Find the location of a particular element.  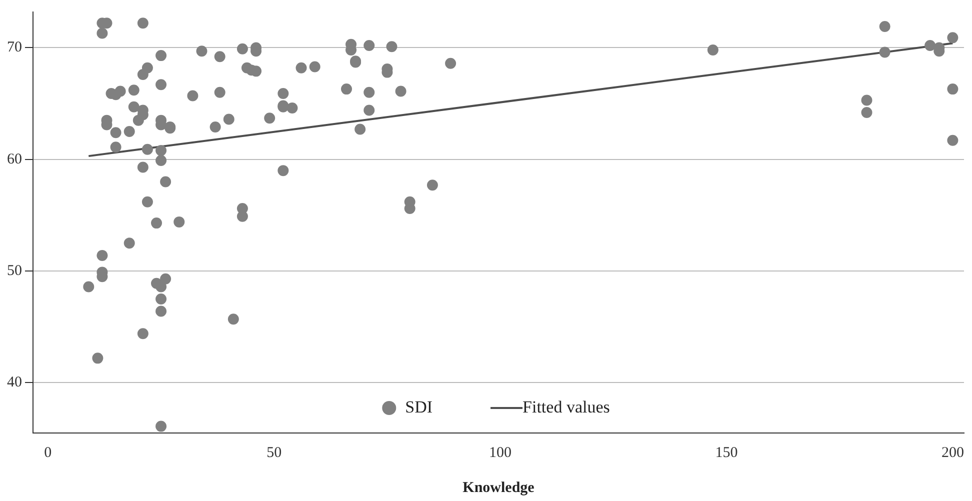

x-tick-label: 0 is located at coordinates (48, 452).